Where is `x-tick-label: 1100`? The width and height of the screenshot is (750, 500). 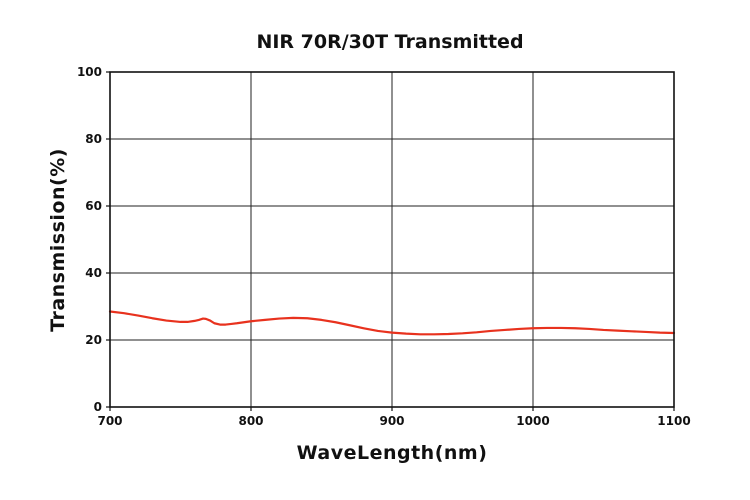
x-tick-label: 1100 is located at coordinates (673, 421).